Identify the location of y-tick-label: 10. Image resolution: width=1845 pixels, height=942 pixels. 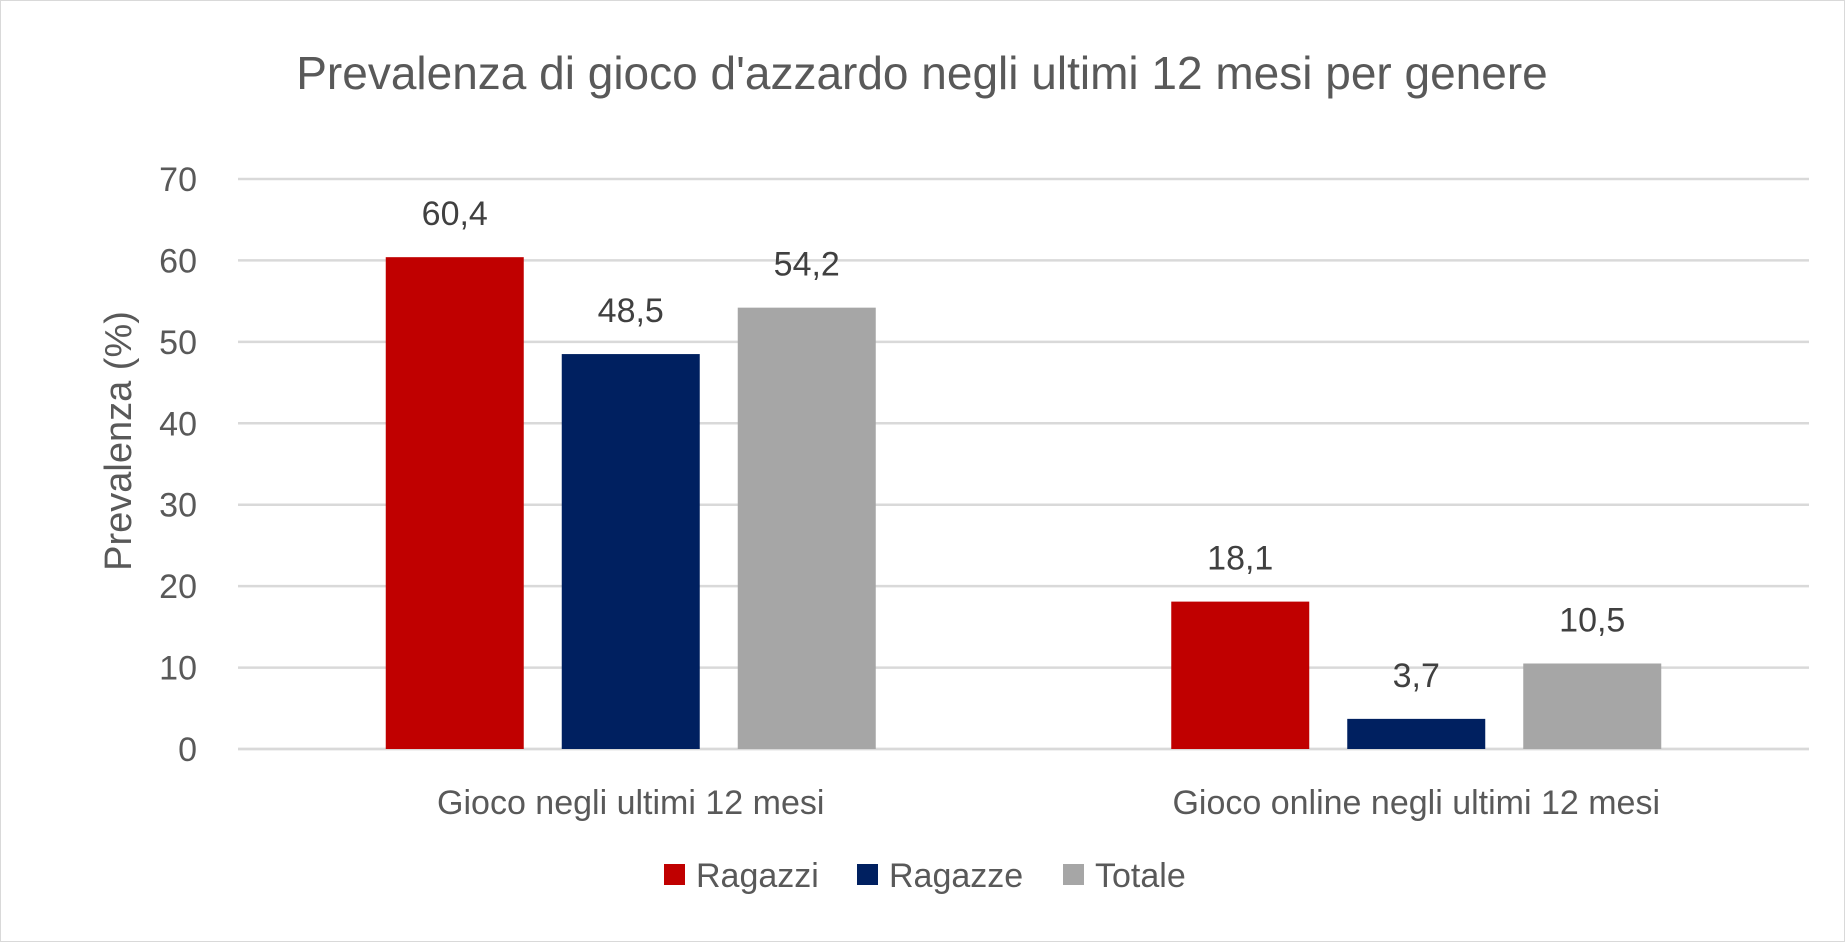
(178, 669).